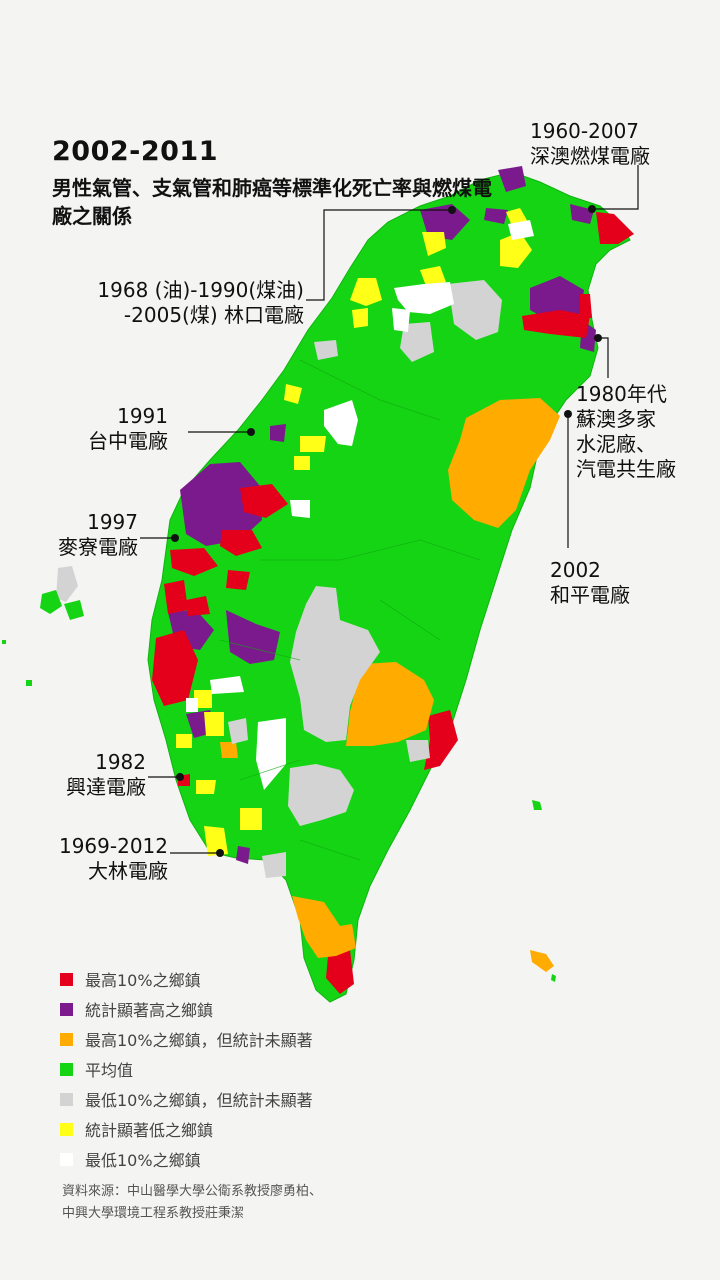  Describe the element at coordinates (220, 853) in the screenshot. I see `marker-talin` at that location.